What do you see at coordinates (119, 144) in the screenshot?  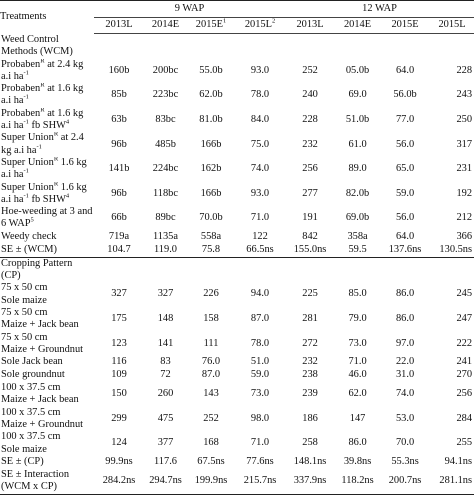 I see `value-cell: 96b` at bounding box center [119, 144].